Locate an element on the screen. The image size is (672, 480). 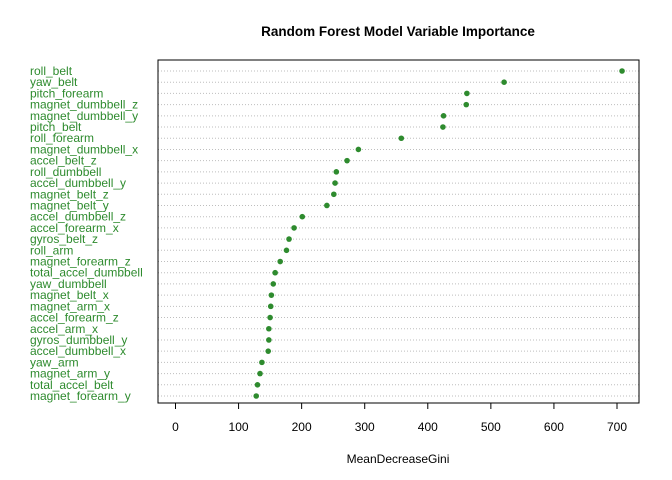
variable-label: accel_dumbbell_z is located at coordinates (78, 217).